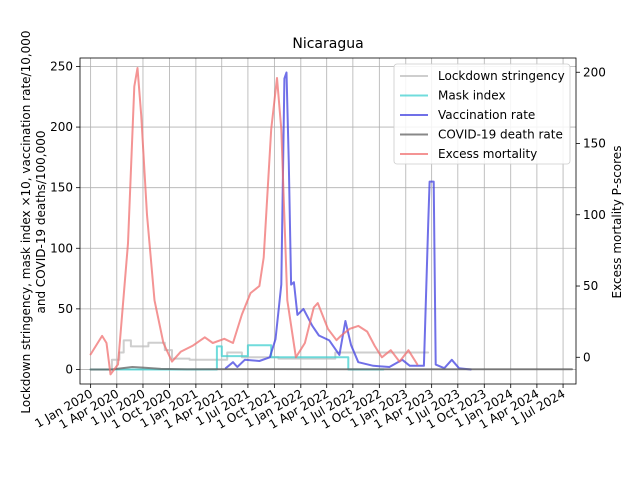  Describe the element at coordinates (594, 144) in the screenshot. I see `right-tick-label: 150` at that location.